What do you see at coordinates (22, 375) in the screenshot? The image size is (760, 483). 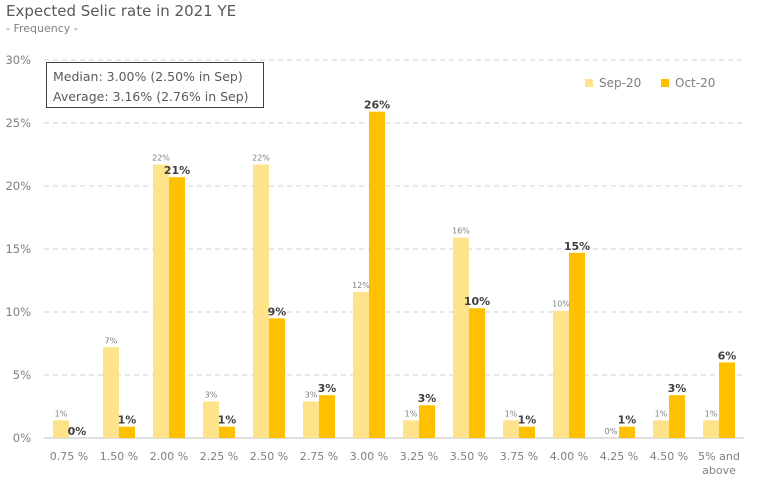 I see `y-tick-label: 5%` at bounding box center [22, 375].